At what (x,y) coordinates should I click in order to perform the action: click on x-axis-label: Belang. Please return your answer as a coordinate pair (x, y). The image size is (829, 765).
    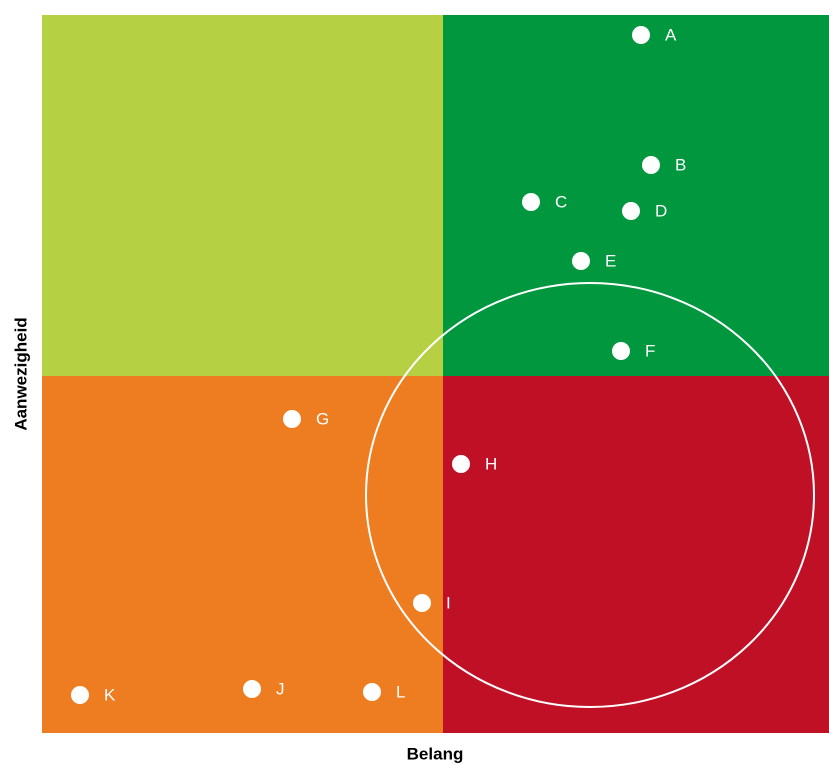
    Looking at the image, I should click on (435, 753).